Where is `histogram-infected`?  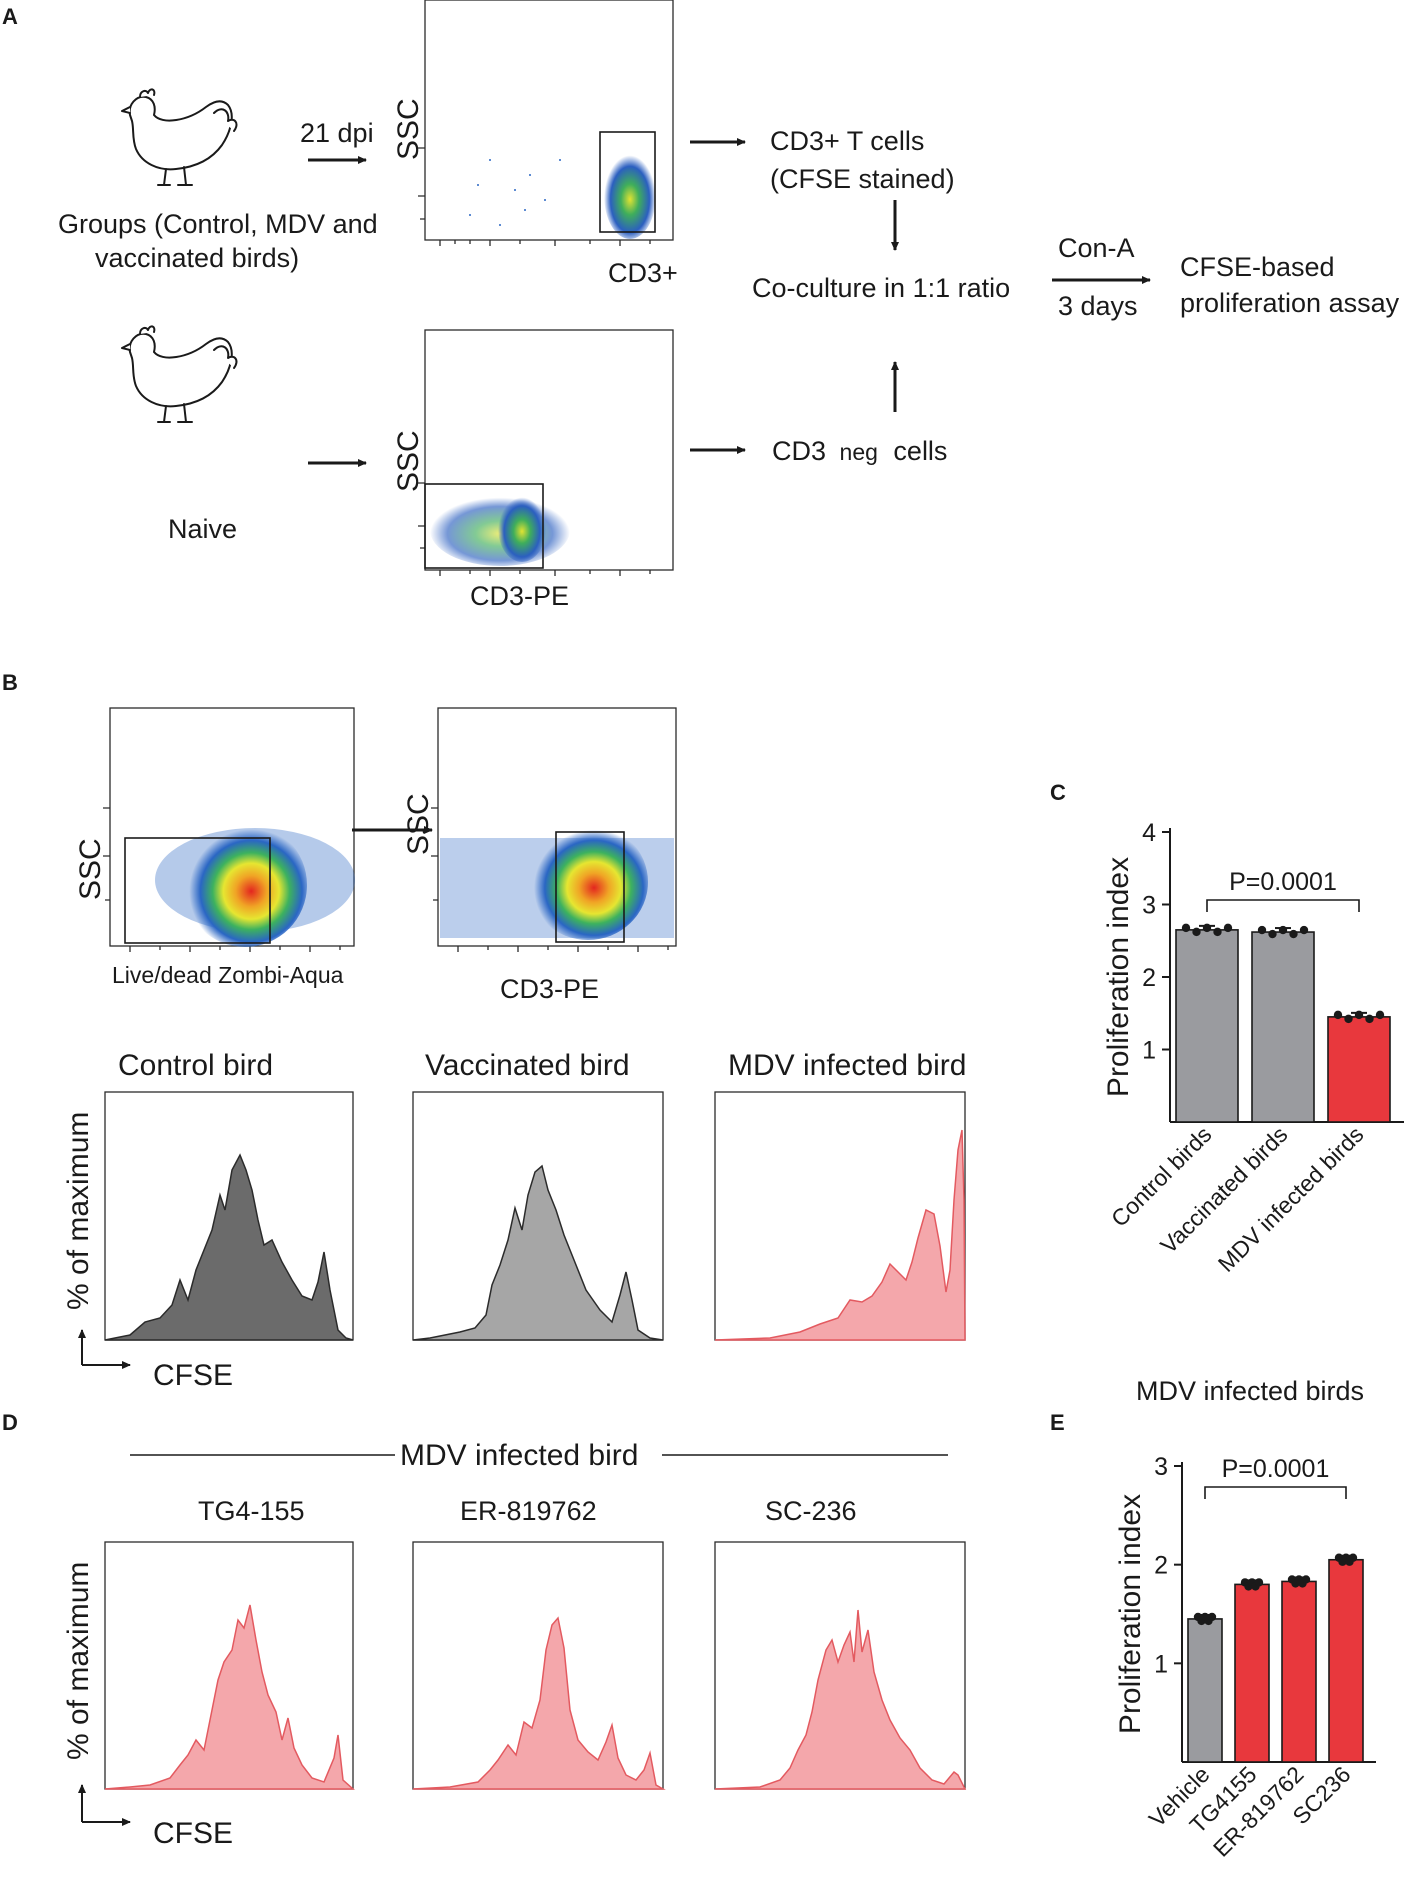
histogram-infected is located at coordinates (840, 1216).